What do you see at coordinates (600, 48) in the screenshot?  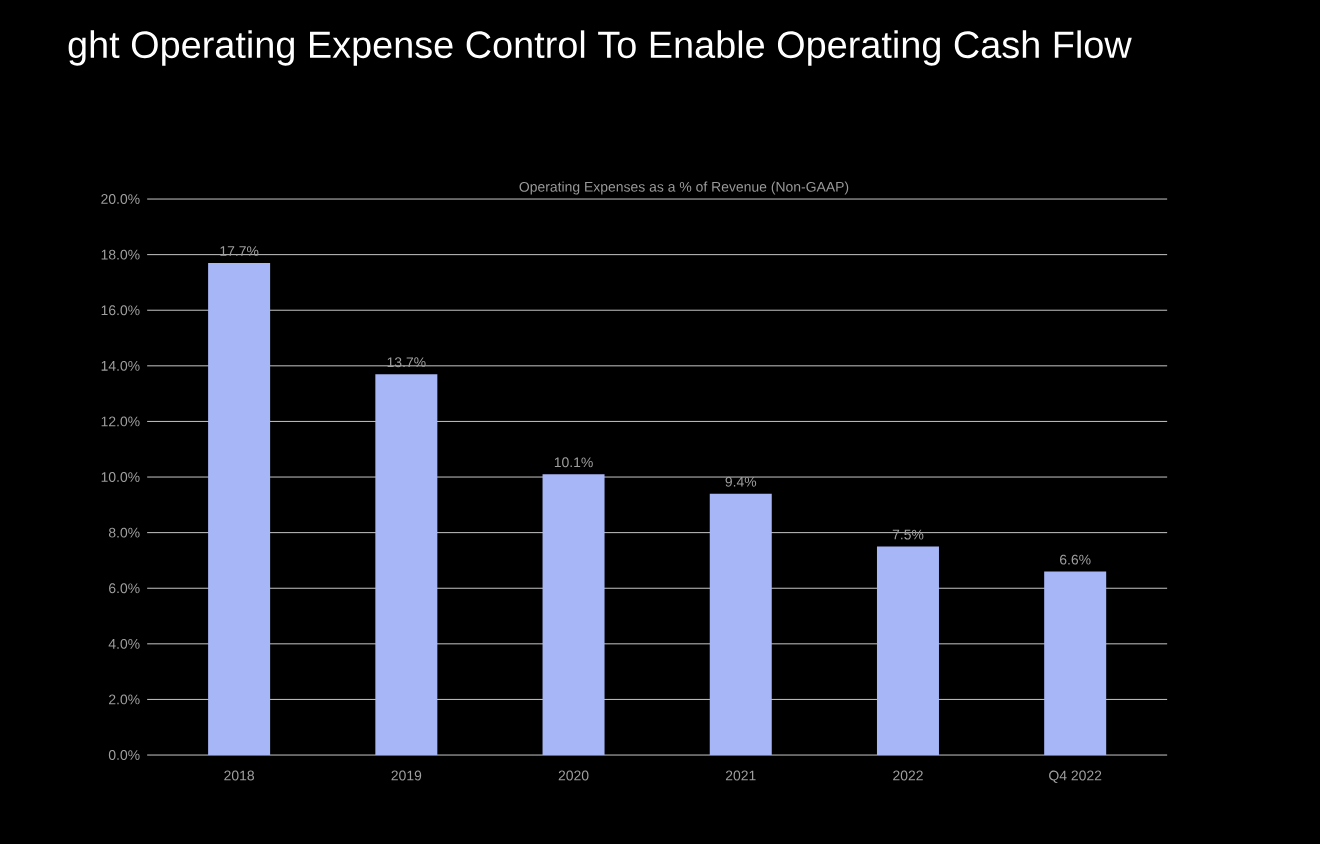 I see `chart-title: ght Operating Expense Control To Enable Operating Cash Flow` at bounding box center [600, 48].